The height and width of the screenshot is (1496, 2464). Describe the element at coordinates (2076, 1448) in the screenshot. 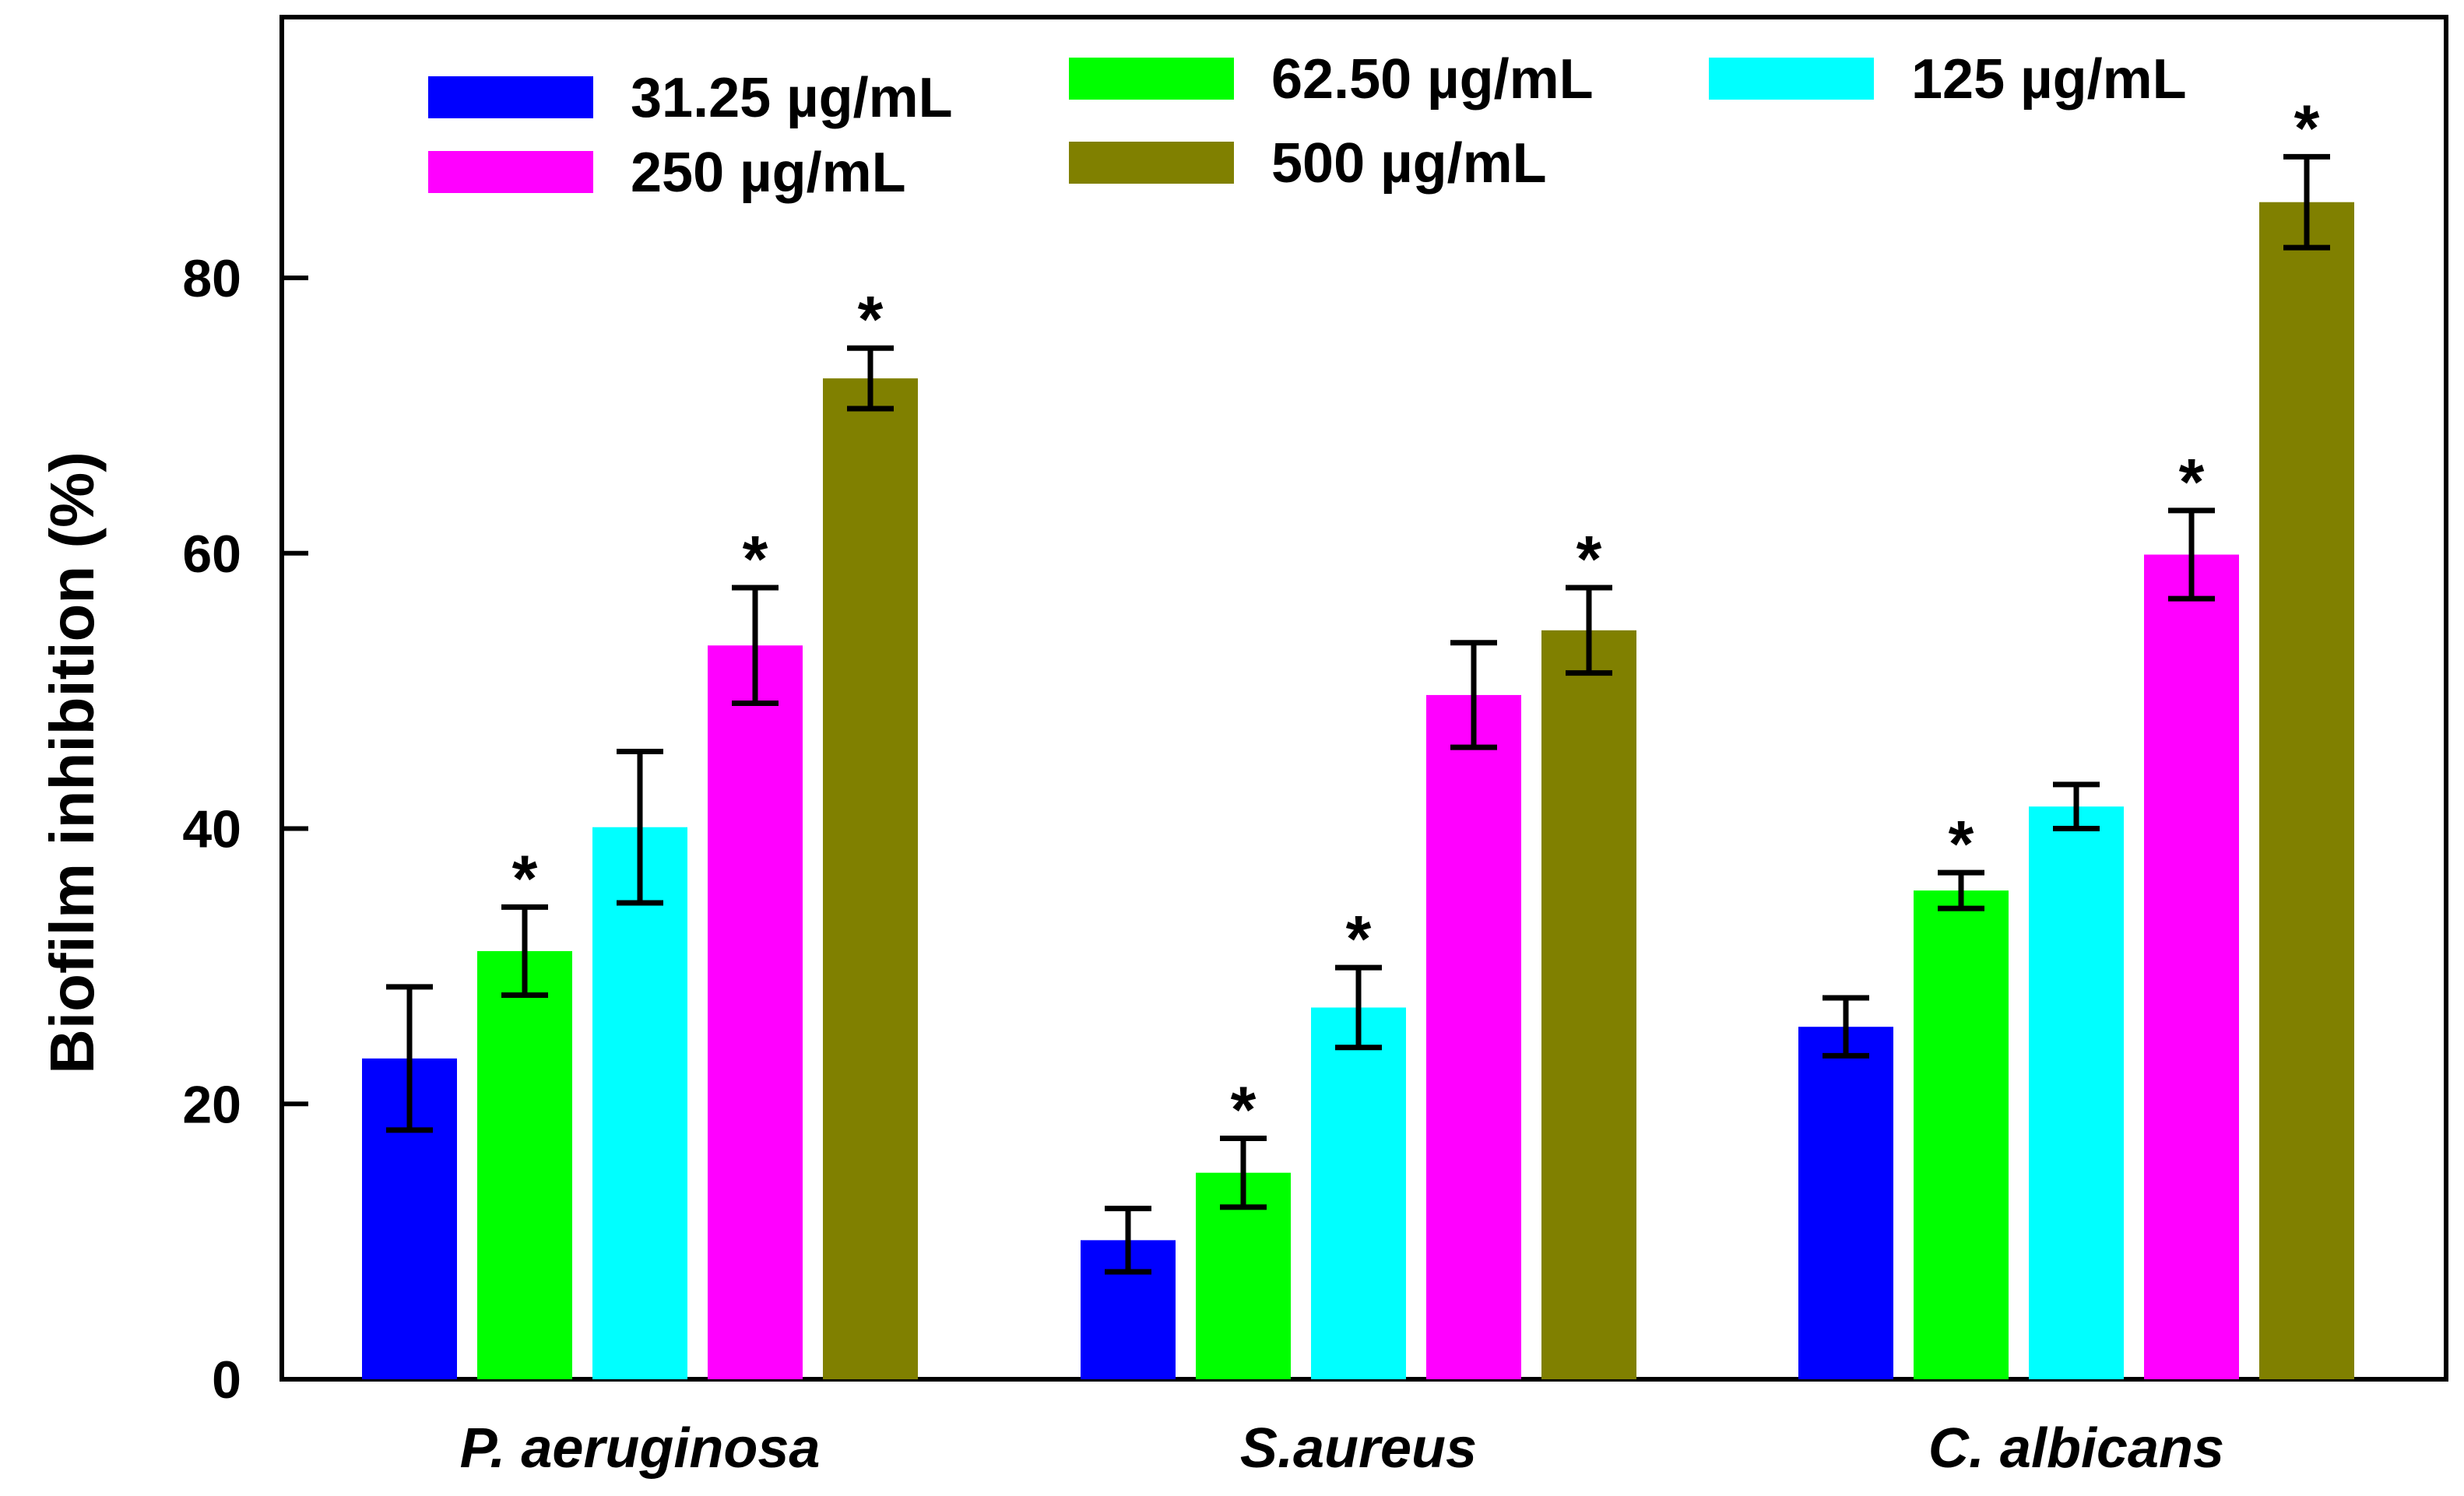

I see `category-label: C. albicans` at that location.